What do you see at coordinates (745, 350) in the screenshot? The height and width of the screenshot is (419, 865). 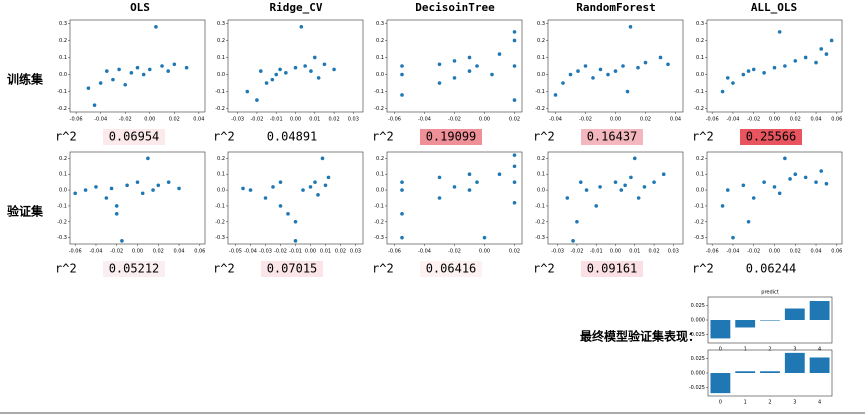 I see `x-tick-label: 1` at bounding box center [745, 350].